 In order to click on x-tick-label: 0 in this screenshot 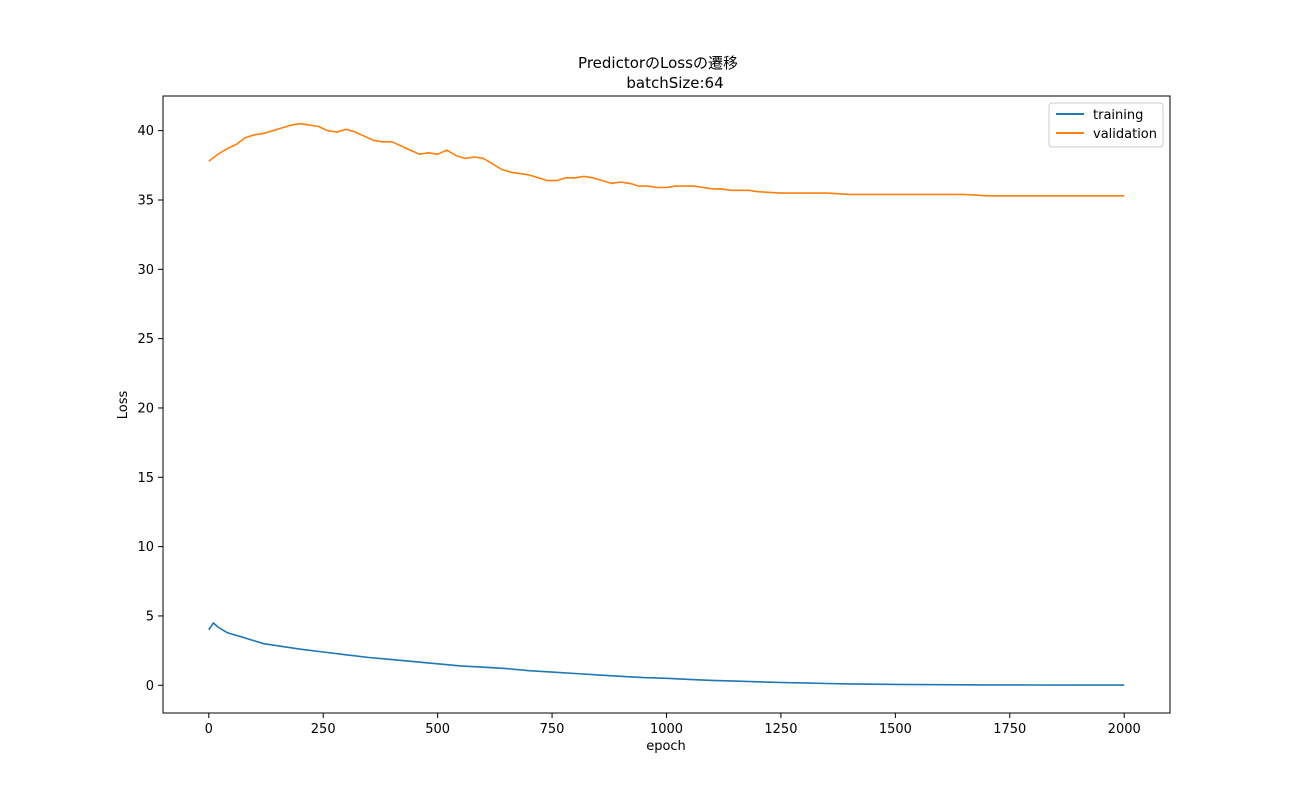, I will do `click(209, 729)`.